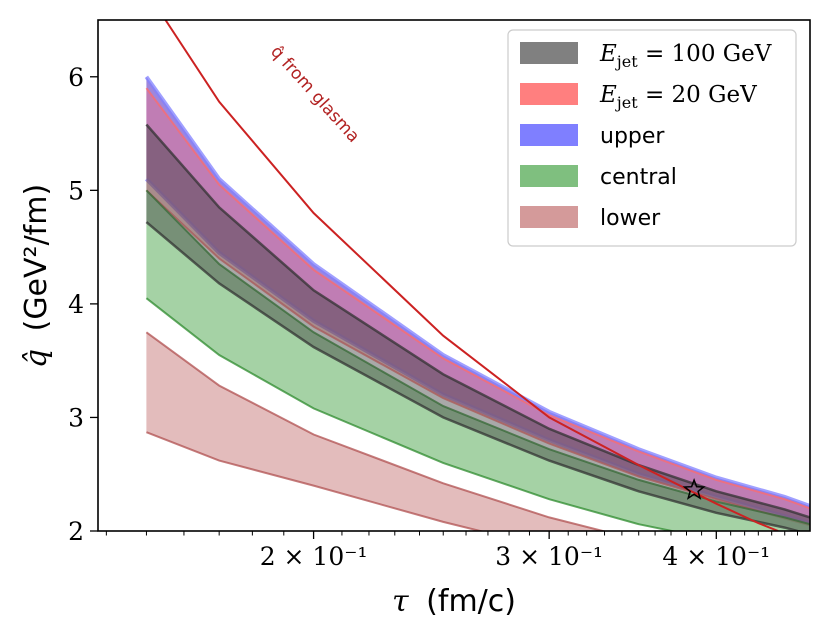 The width and height of the screenshot is (830, 623). What do you see at coordinates (76, 190) in the screenshot?
I see `y-tick-label: 5` at bounding box center [76, 190].